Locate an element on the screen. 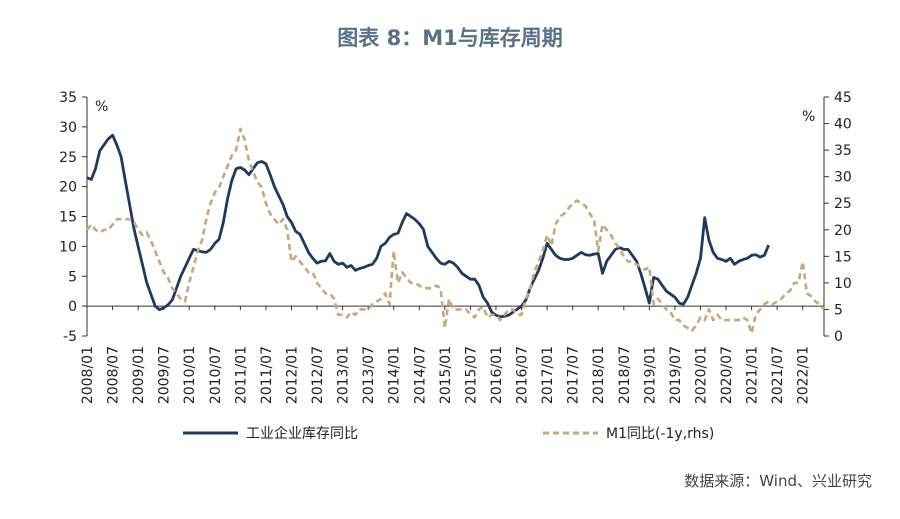 The width and height of the screenshot is (900, 519). x-tick-label: 2013/01 is located at coordinates (344, 375).